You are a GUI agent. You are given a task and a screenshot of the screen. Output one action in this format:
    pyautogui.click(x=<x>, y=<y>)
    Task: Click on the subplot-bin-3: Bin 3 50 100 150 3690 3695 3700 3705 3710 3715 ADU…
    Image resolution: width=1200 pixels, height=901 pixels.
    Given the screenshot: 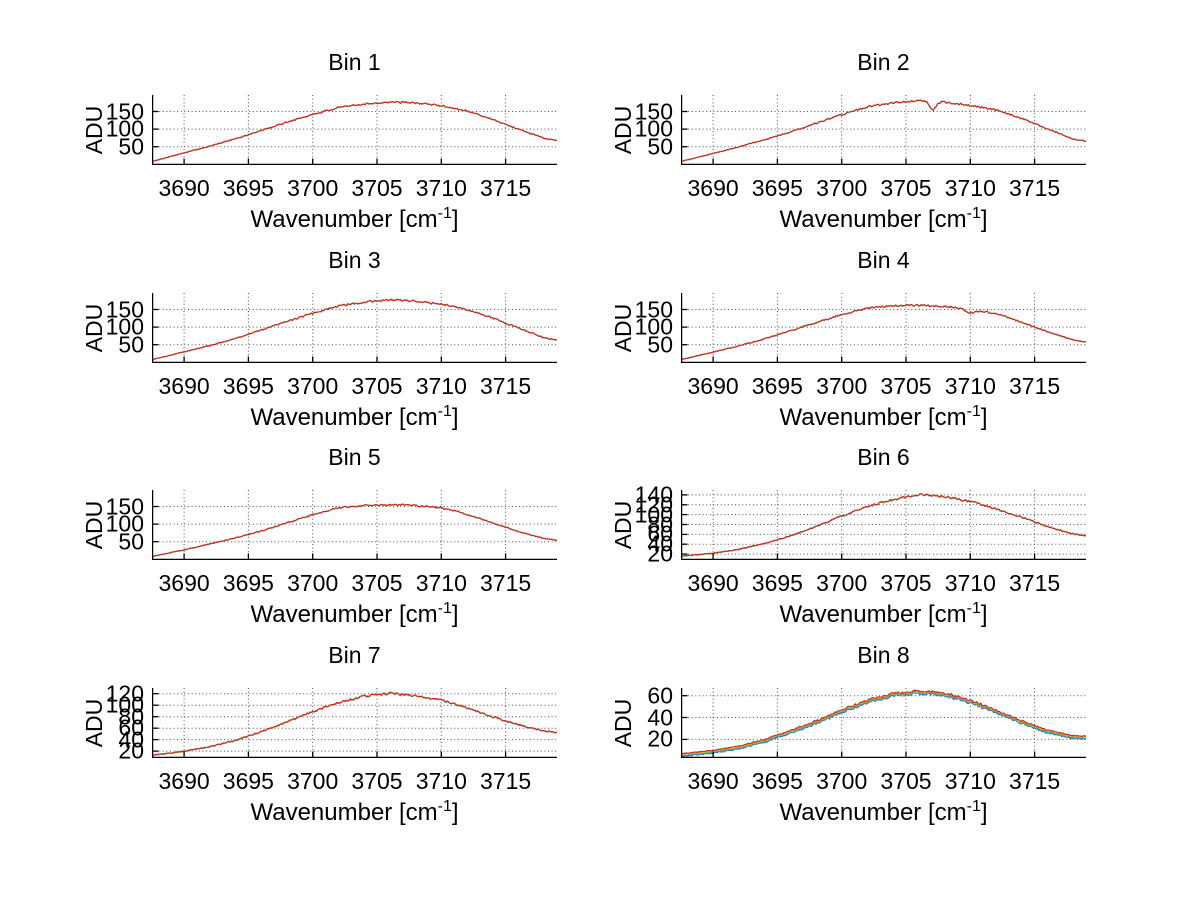 What is the action you would take?
    pyautogui.click(x=319, y=339)
    